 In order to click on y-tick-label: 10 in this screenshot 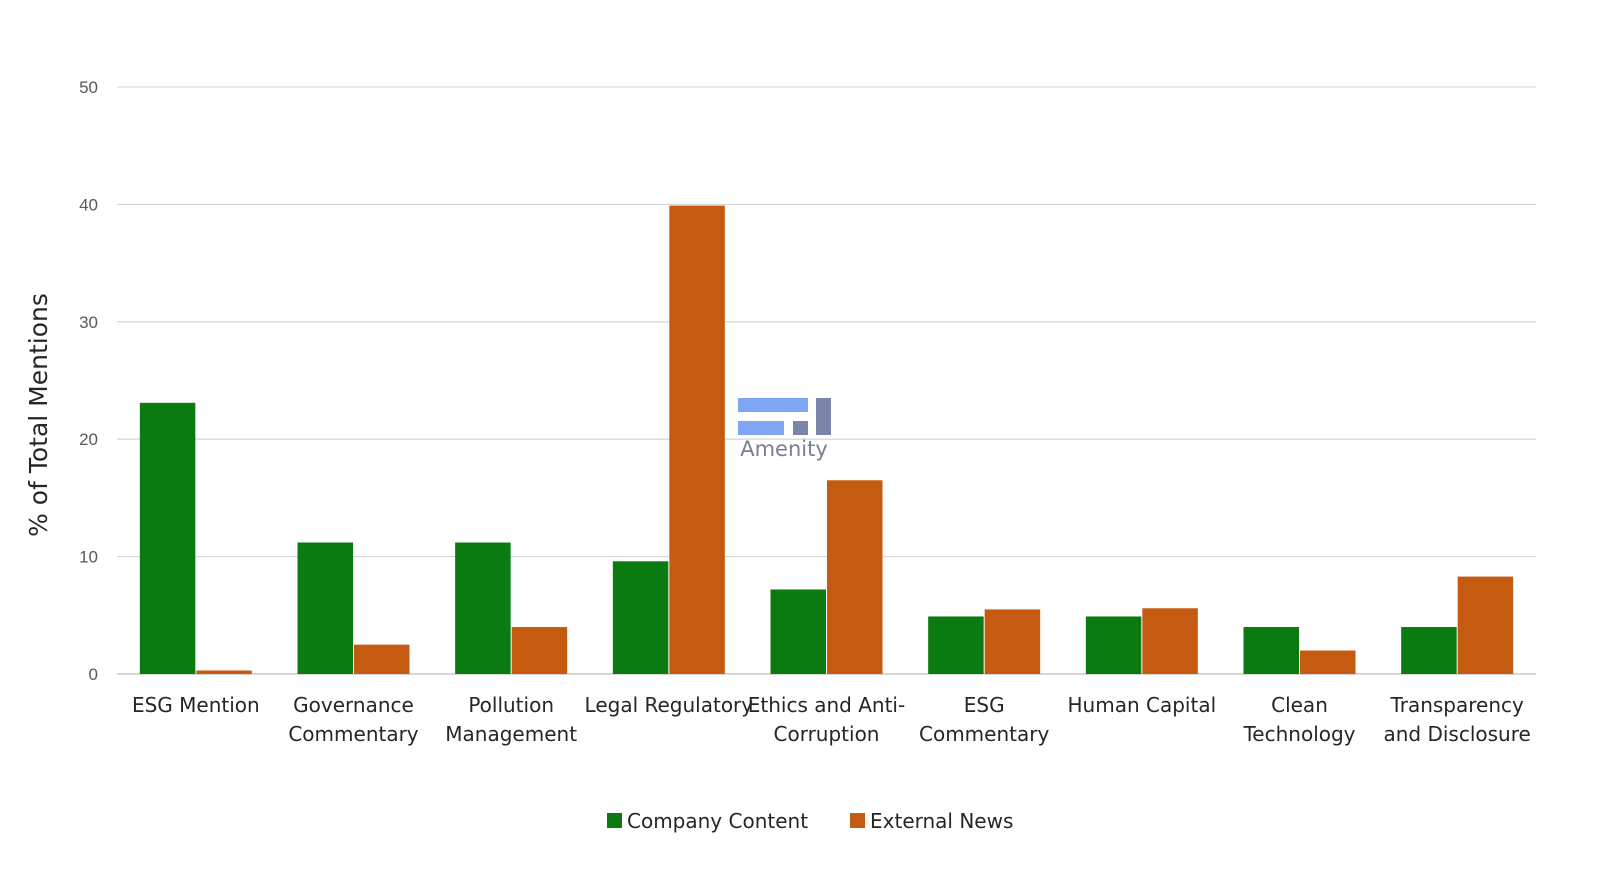, I will do `click(88, 557)`.